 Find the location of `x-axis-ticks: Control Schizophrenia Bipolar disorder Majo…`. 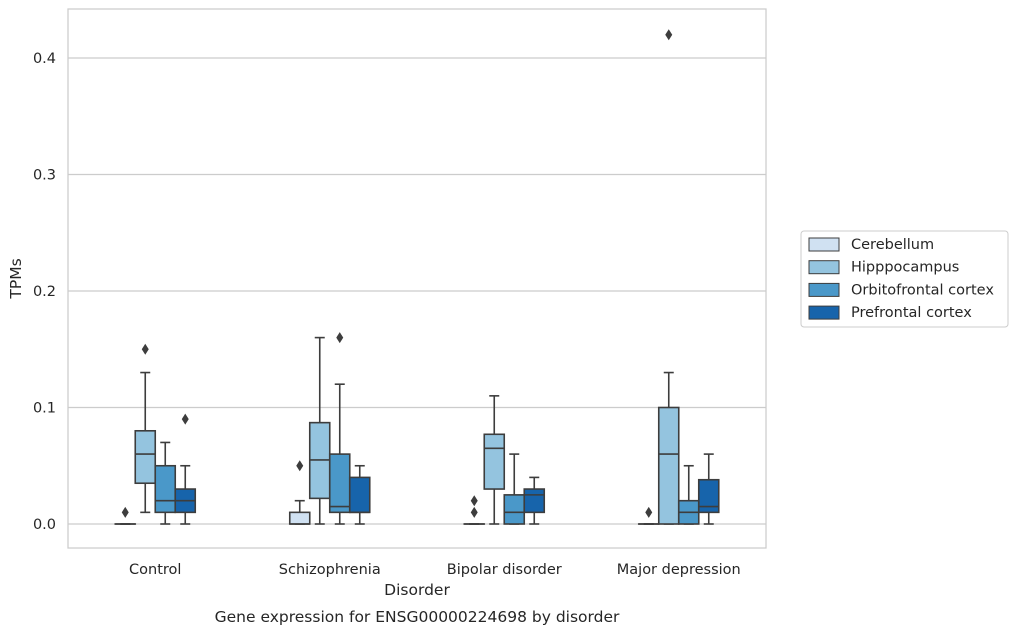

x-axis-ticks: Control Schizophrenia Bipolar disorder Majo… is located at coordinates (435, 570).